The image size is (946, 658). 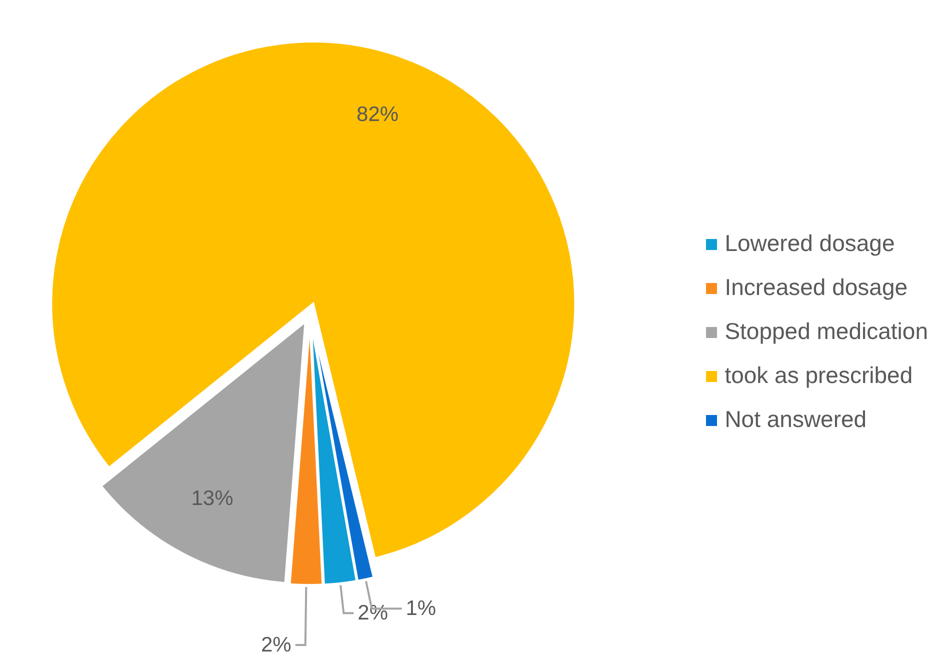 I want to click on legend-label: Lowered dosage, so click(x=809, y=243).